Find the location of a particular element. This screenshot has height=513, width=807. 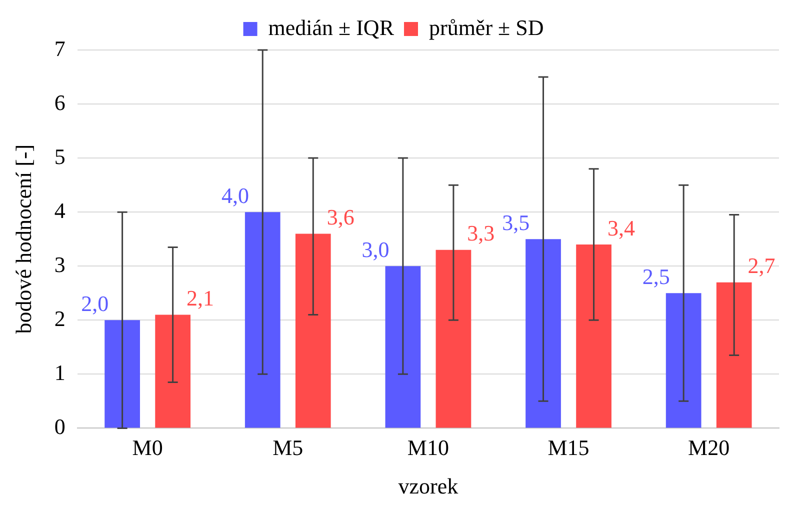

y-tick-label: 0 is located at coordinates (60, 426).